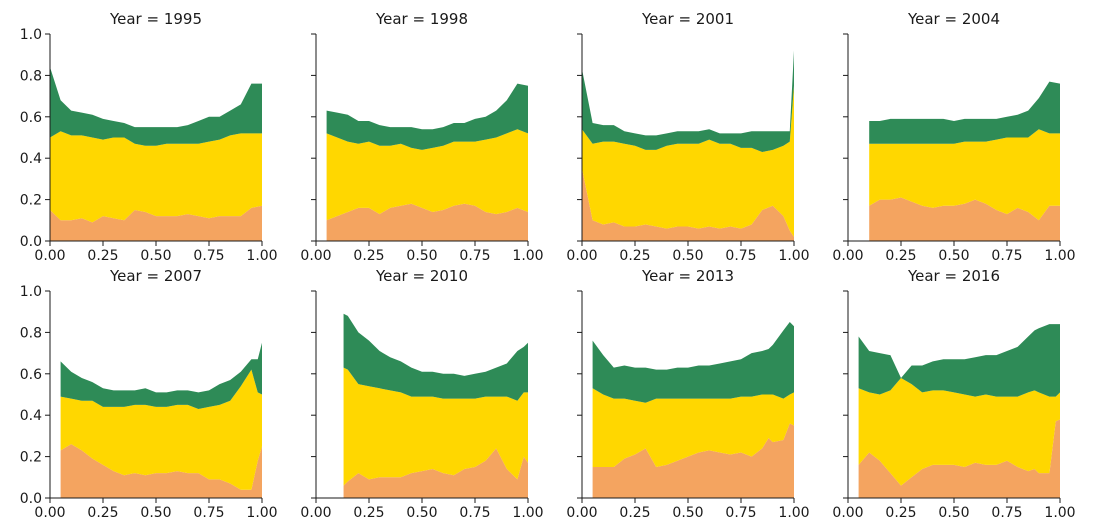 The height and width of the screenshot is (525, 1093). I want to click on panel-title: Year = 2004, so click(953, 19).